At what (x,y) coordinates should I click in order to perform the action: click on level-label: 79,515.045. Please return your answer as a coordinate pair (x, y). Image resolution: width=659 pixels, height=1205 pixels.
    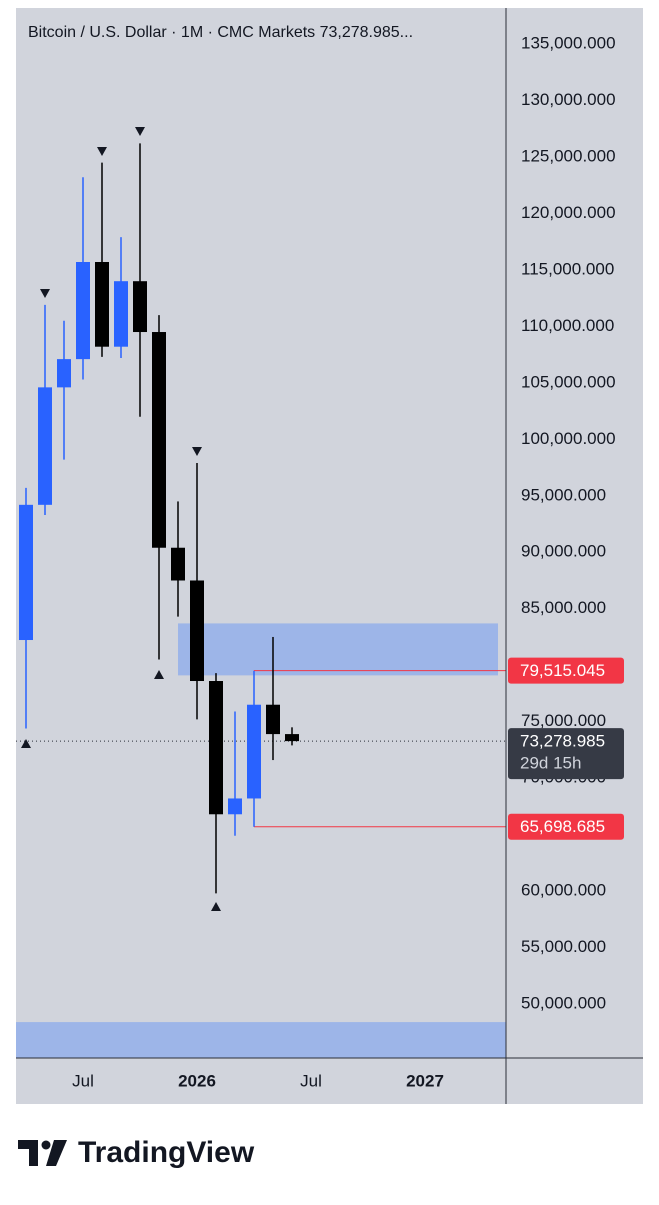
    Looking at the image, I should click on (562, 670).